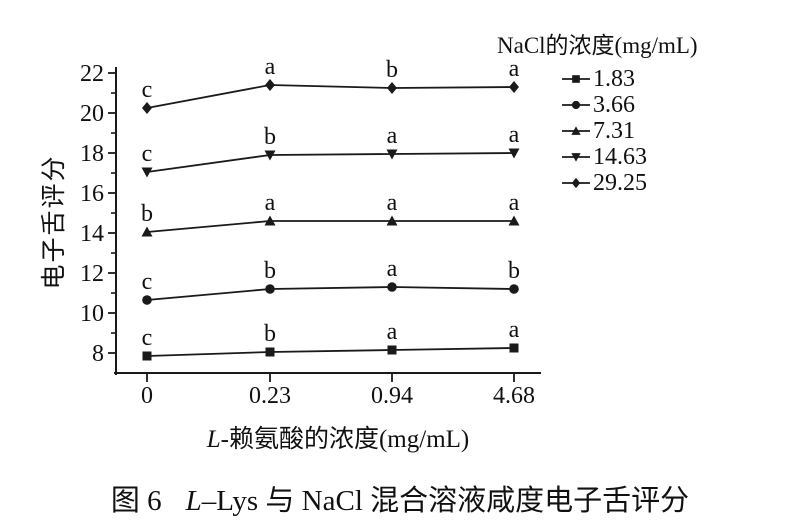  What do you see at coordinates (92, 154) in the screenshot?
I see `y-tick-label: 18` at bounding box center [92, 154].